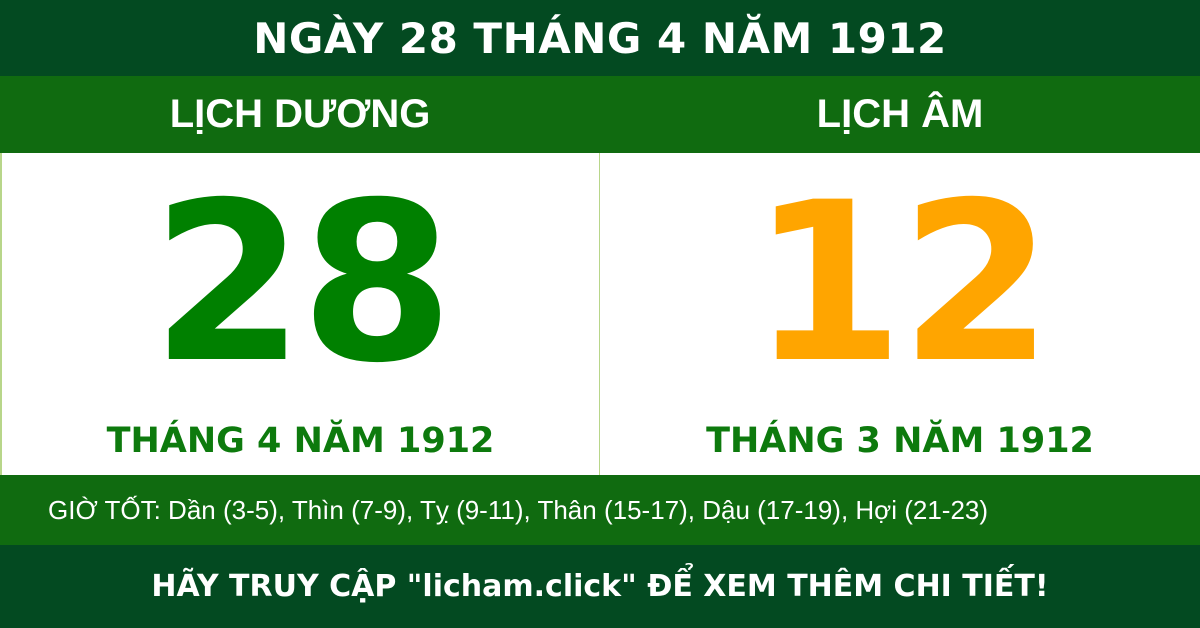 The image size is (1200, 628). I want to click on lunar-calendar-label: LỊCH ÂM, so click(900, 114).